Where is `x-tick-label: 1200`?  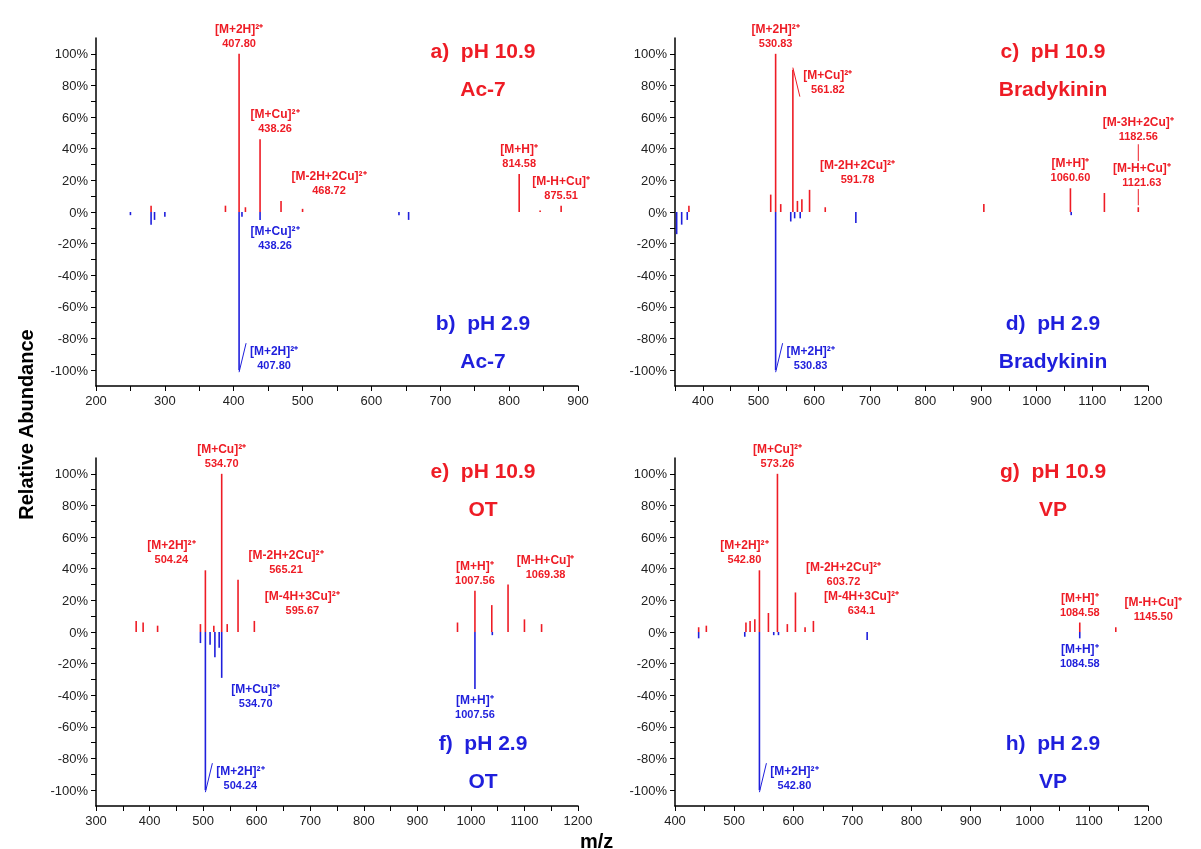 x-tick-label: 1200 is located at coordinates (1148, 400).